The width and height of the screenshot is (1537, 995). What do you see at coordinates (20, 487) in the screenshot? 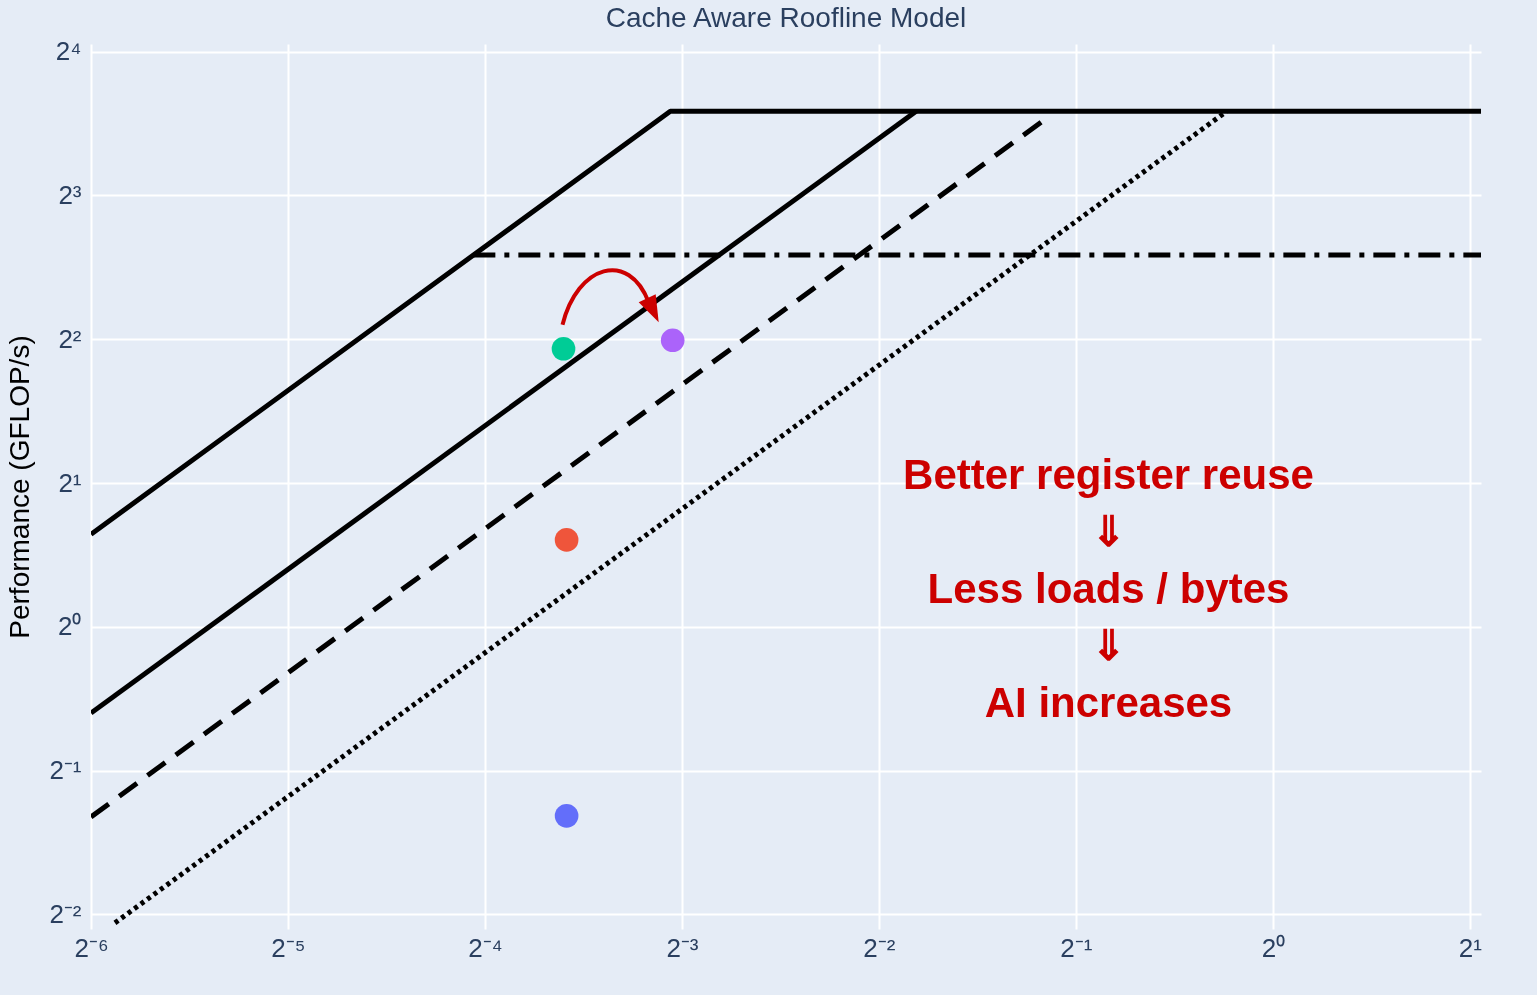
I see `y-axis-title: Performance (GFLOP/s)` at bounding box center [20, 487].